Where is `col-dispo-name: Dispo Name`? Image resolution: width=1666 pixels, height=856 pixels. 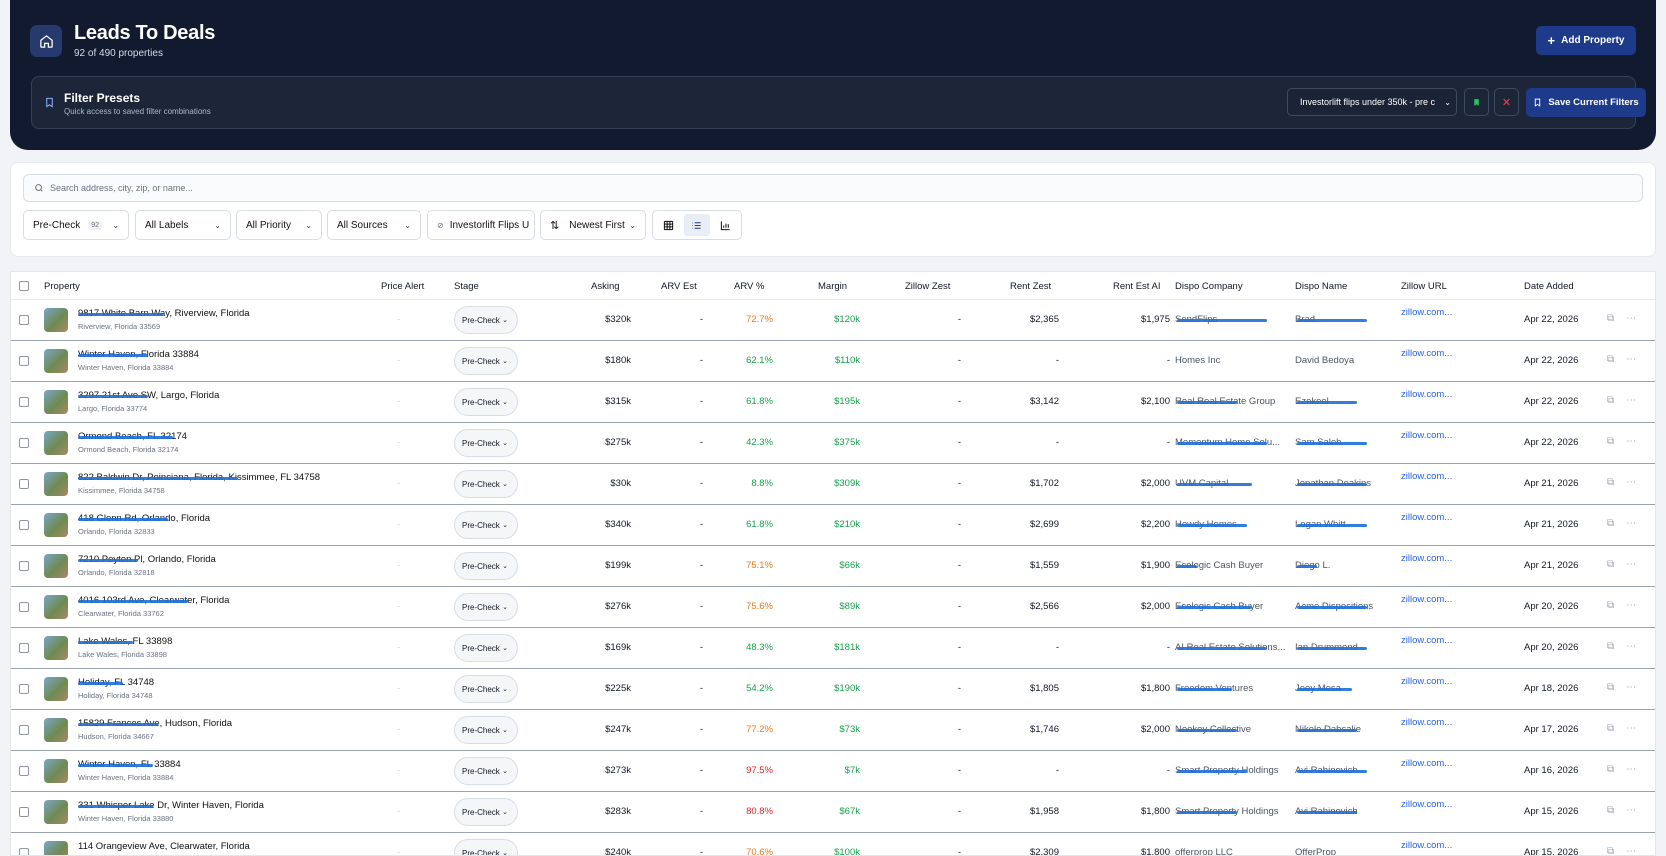 col-dispo-name: Dispo Name is located at coordinates (1321, 286).